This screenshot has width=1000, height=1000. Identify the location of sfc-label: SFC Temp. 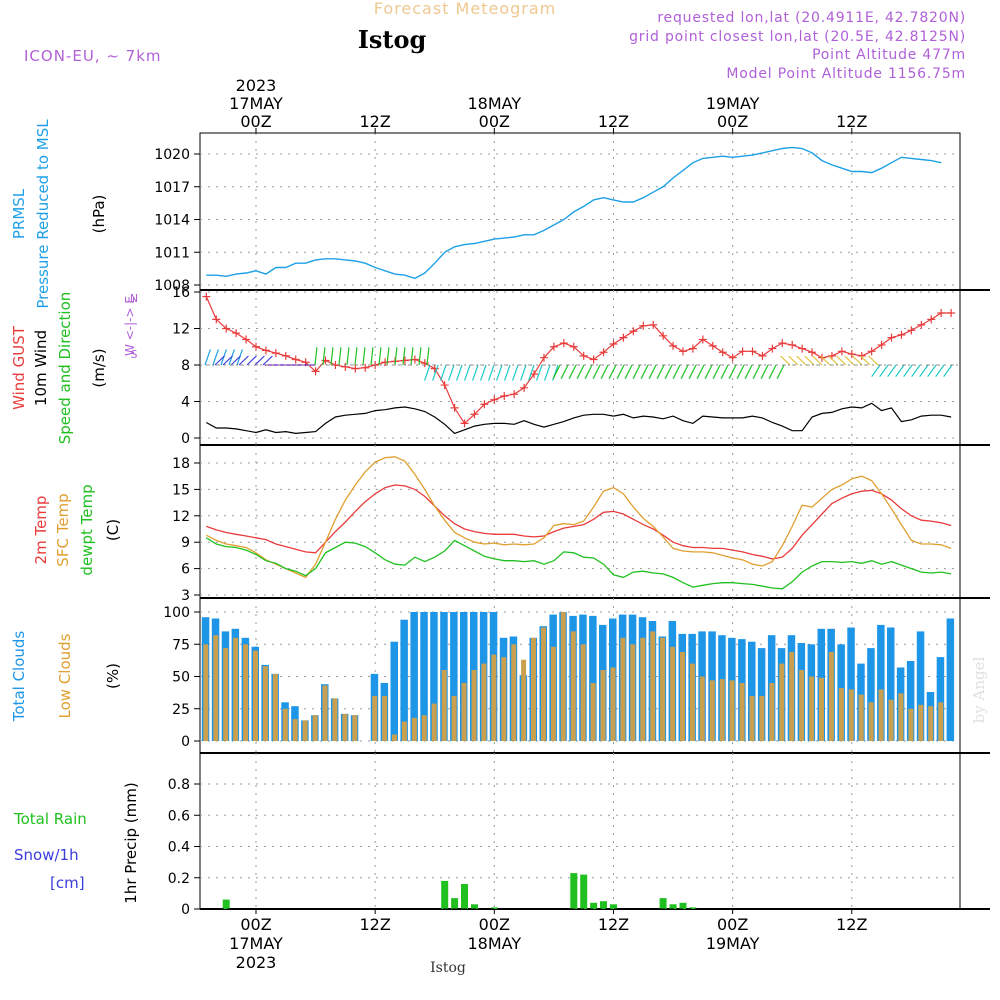
(63, 529).